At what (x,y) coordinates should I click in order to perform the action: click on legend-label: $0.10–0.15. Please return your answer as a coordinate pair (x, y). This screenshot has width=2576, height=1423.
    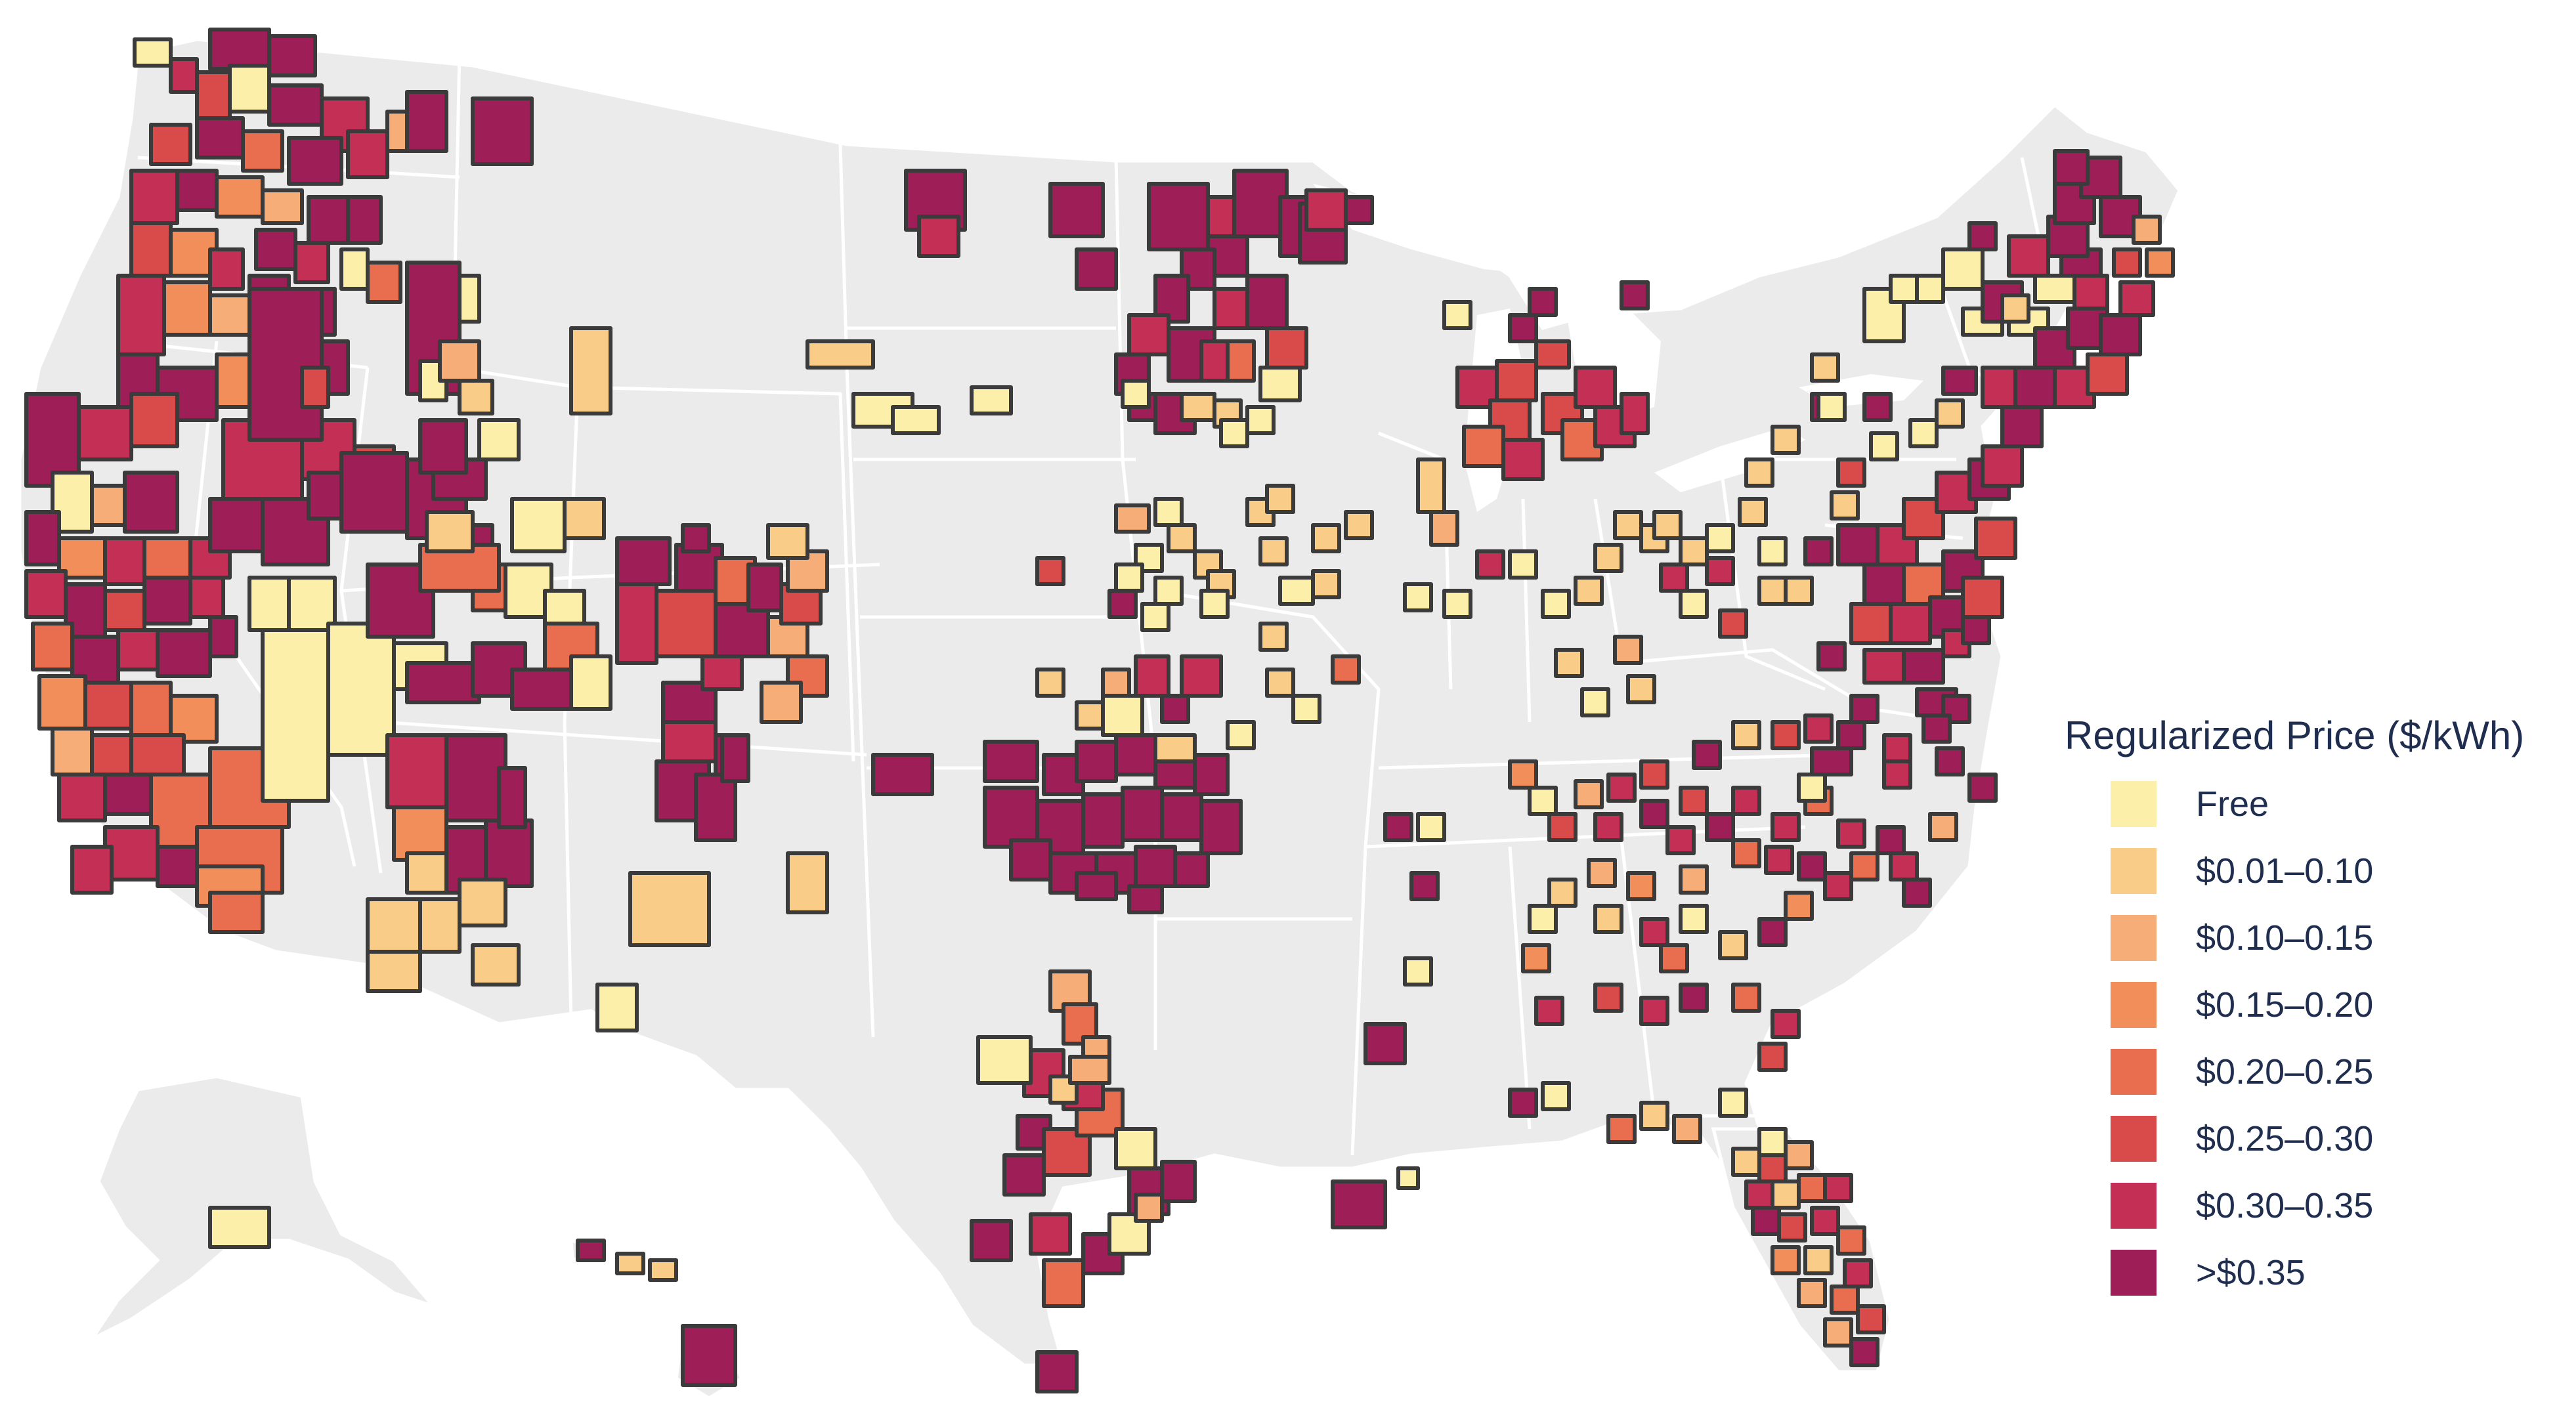
    Looking at the image, I should click on (2285, 938).